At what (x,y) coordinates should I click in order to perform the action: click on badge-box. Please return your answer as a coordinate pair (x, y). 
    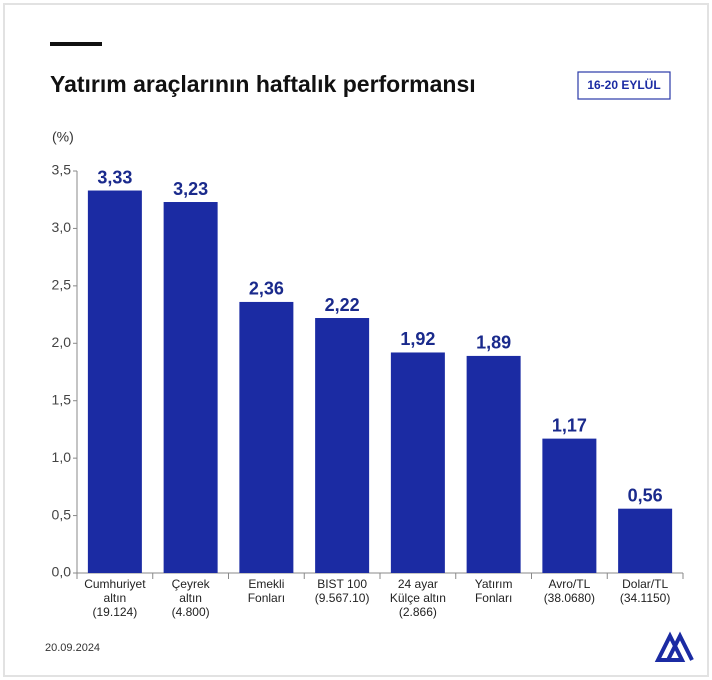
    Looking at the image, I should click on (624, 85).